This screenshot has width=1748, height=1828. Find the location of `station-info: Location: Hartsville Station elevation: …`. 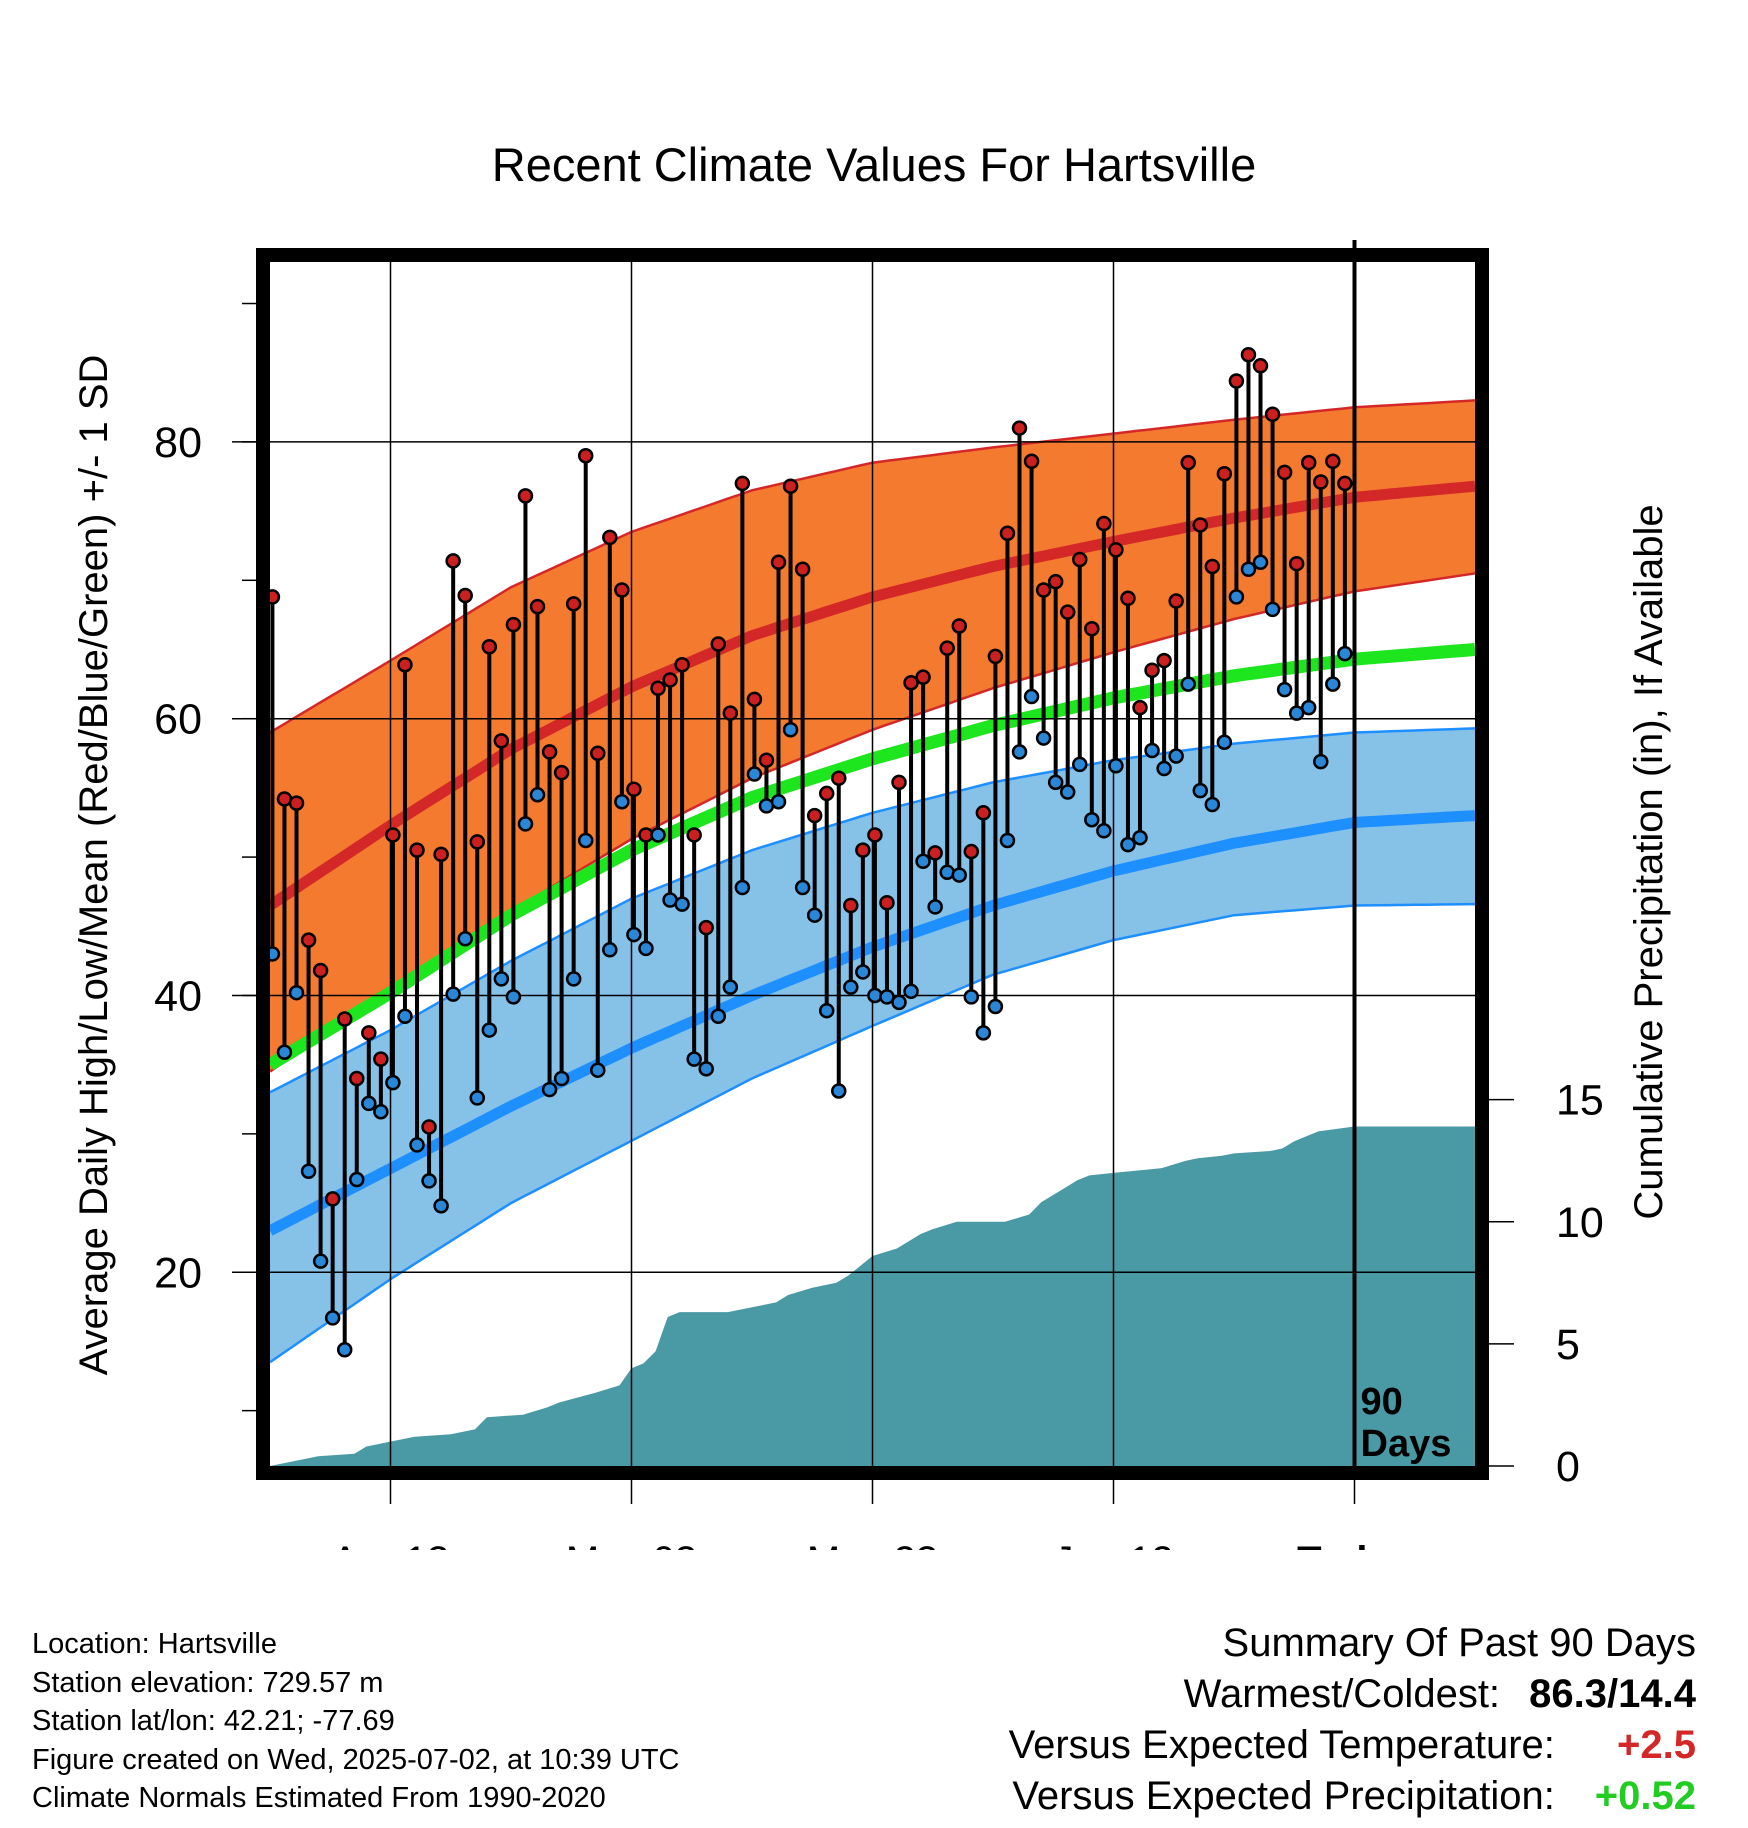

station-info: Location: Hartsville Station elevation: … is located at coordinates (356, 1721).